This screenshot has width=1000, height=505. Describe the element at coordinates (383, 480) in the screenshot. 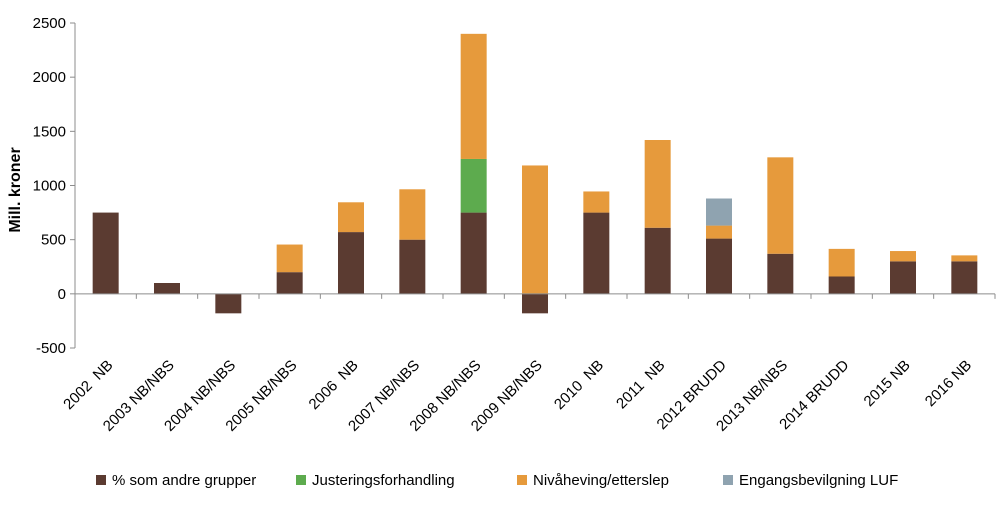

I see `legend-label: Justeringsforhandling` at that location.